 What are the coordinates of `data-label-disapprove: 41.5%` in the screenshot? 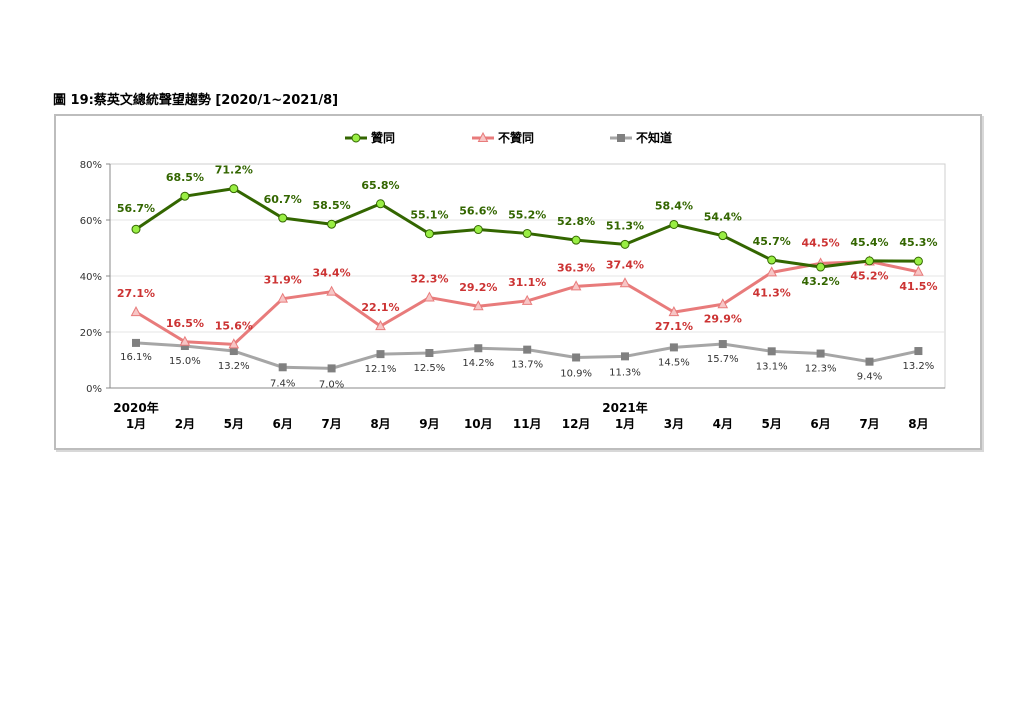 It's located at (918, 286).